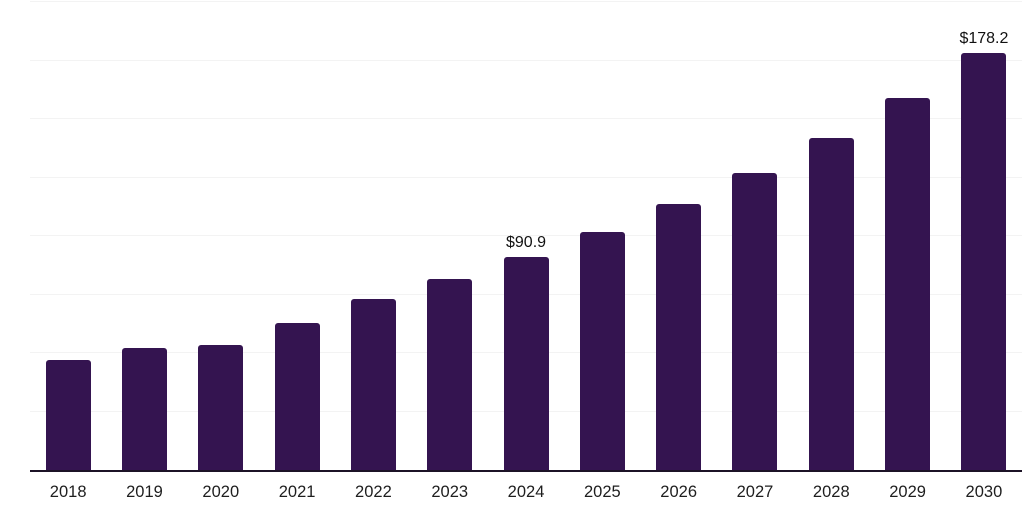 This screenshot has width=1024, height=512. What do you see at coordinates (373, 492) in the screenshot?
I see `x-tick-label-2022: 2022` at bounding box center [373, 492].